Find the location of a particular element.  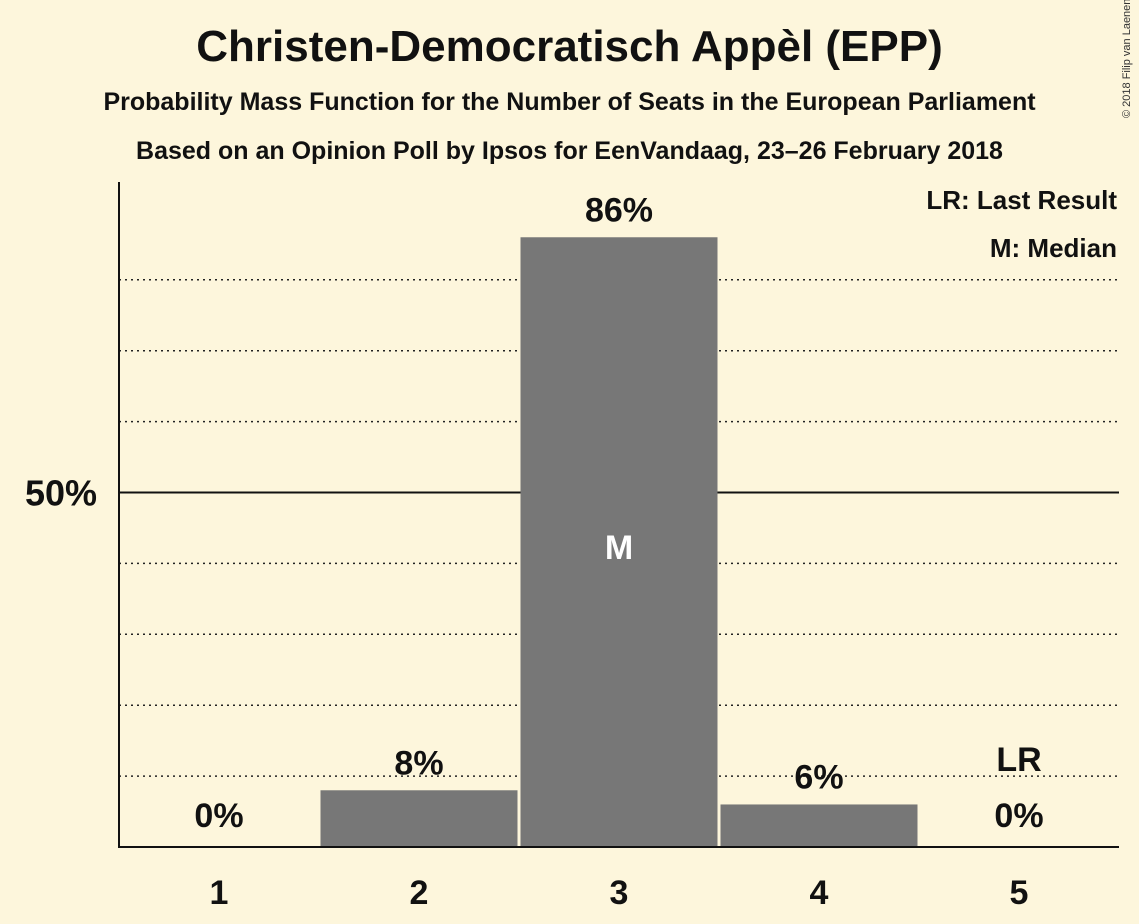

chart-title: Christen-Democratisch Appèl (EPP) is located at coordinates (569, 46).